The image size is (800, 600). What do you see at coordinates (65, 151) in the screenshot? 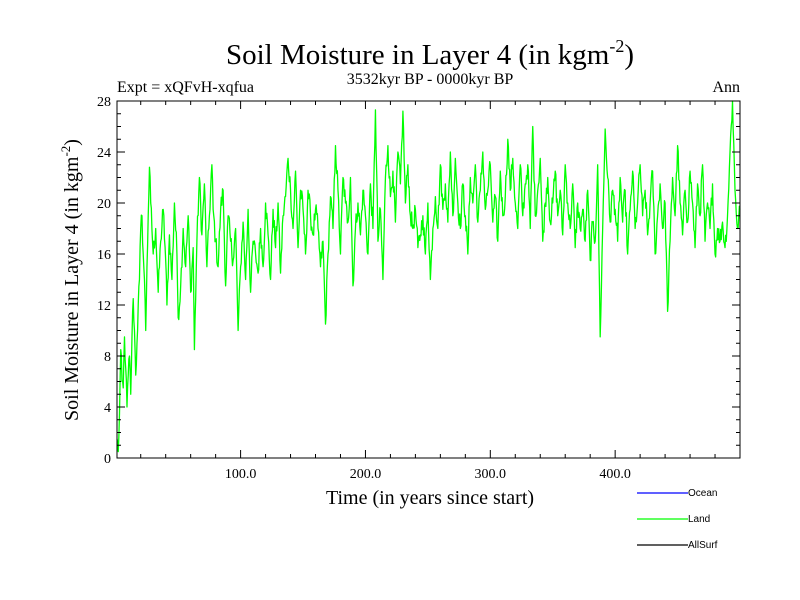
I see `y-axis-label-superscript: -2` at bounding box center [65, 151].